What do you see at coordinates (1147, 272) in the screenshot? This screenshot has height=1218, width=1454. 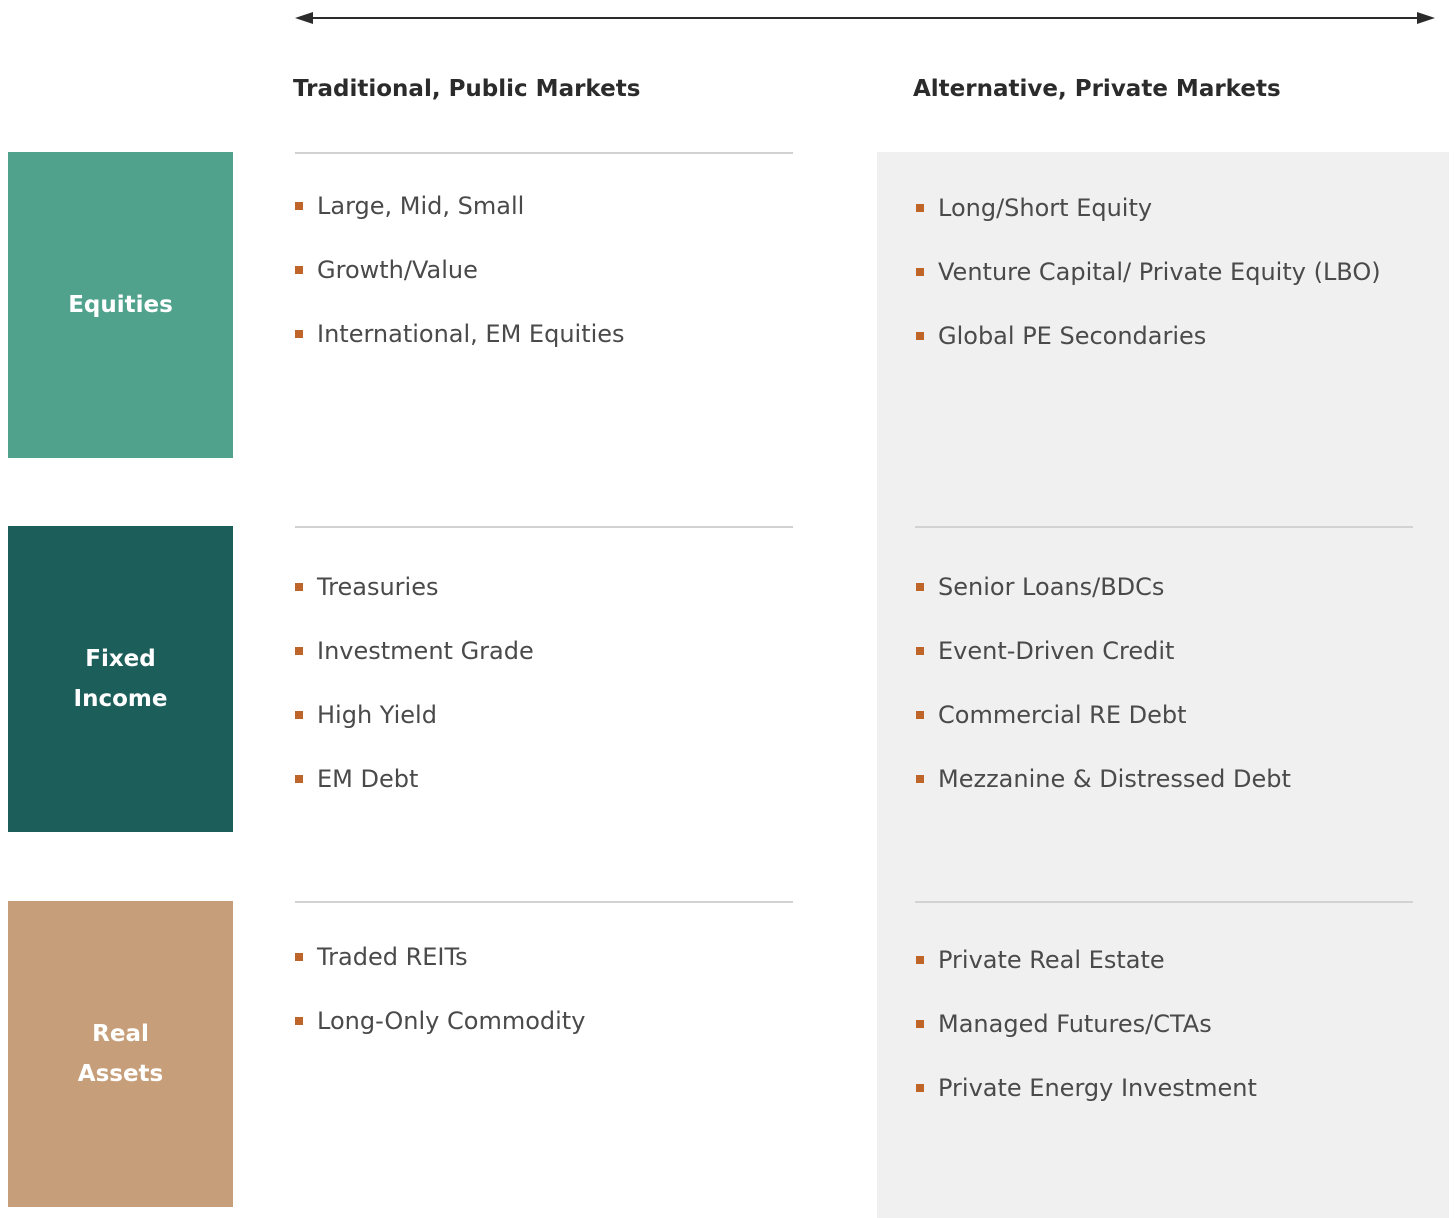 I see `list-item: Venture Capital/ Private Equity (LBO)` at bounding box center [1147, 272].